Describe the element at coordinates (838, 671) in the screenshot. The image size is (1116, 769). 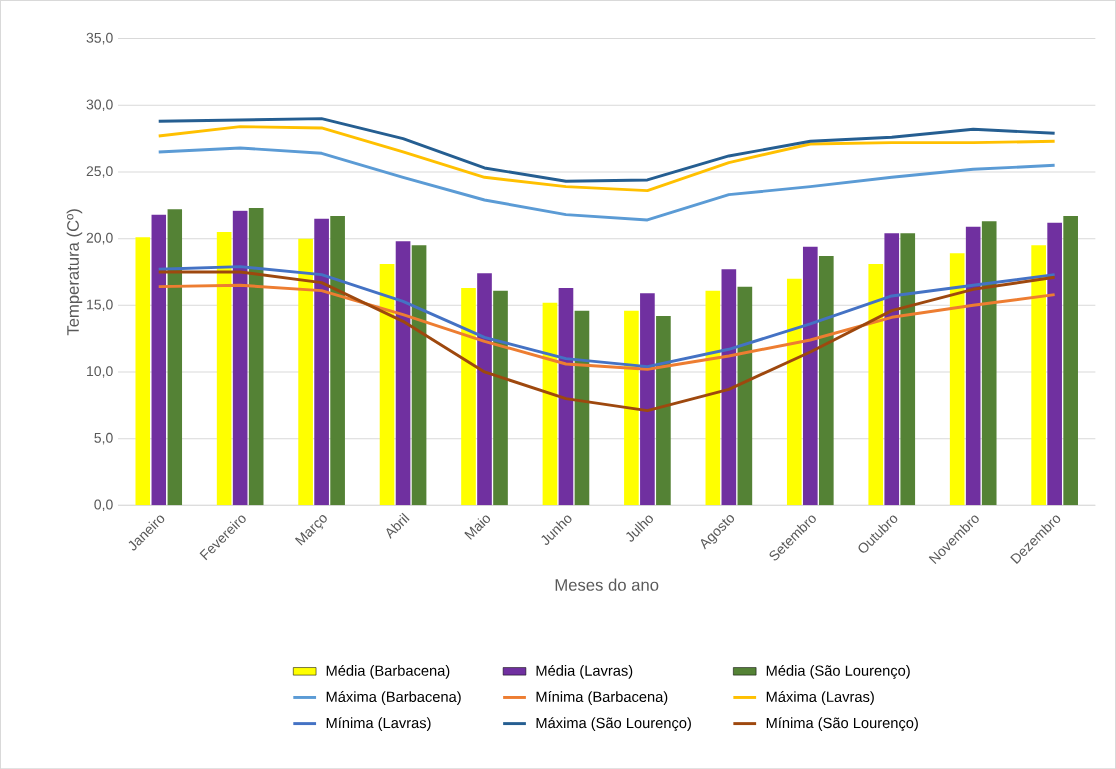
I see `legend-label: Média (São Lourenço)` at that location.